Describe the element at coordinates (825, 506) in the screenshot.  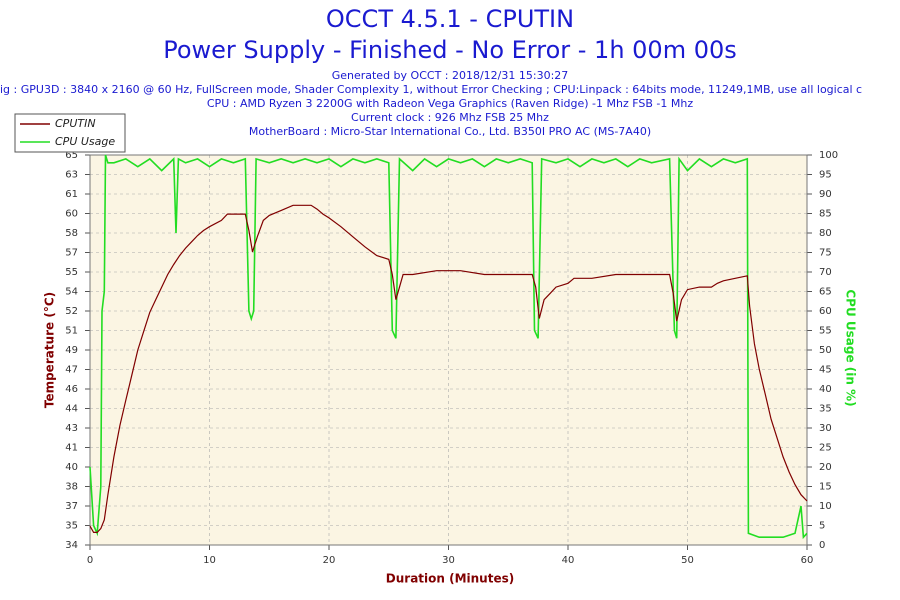
I see `y2-tick-label: 10` at that location.